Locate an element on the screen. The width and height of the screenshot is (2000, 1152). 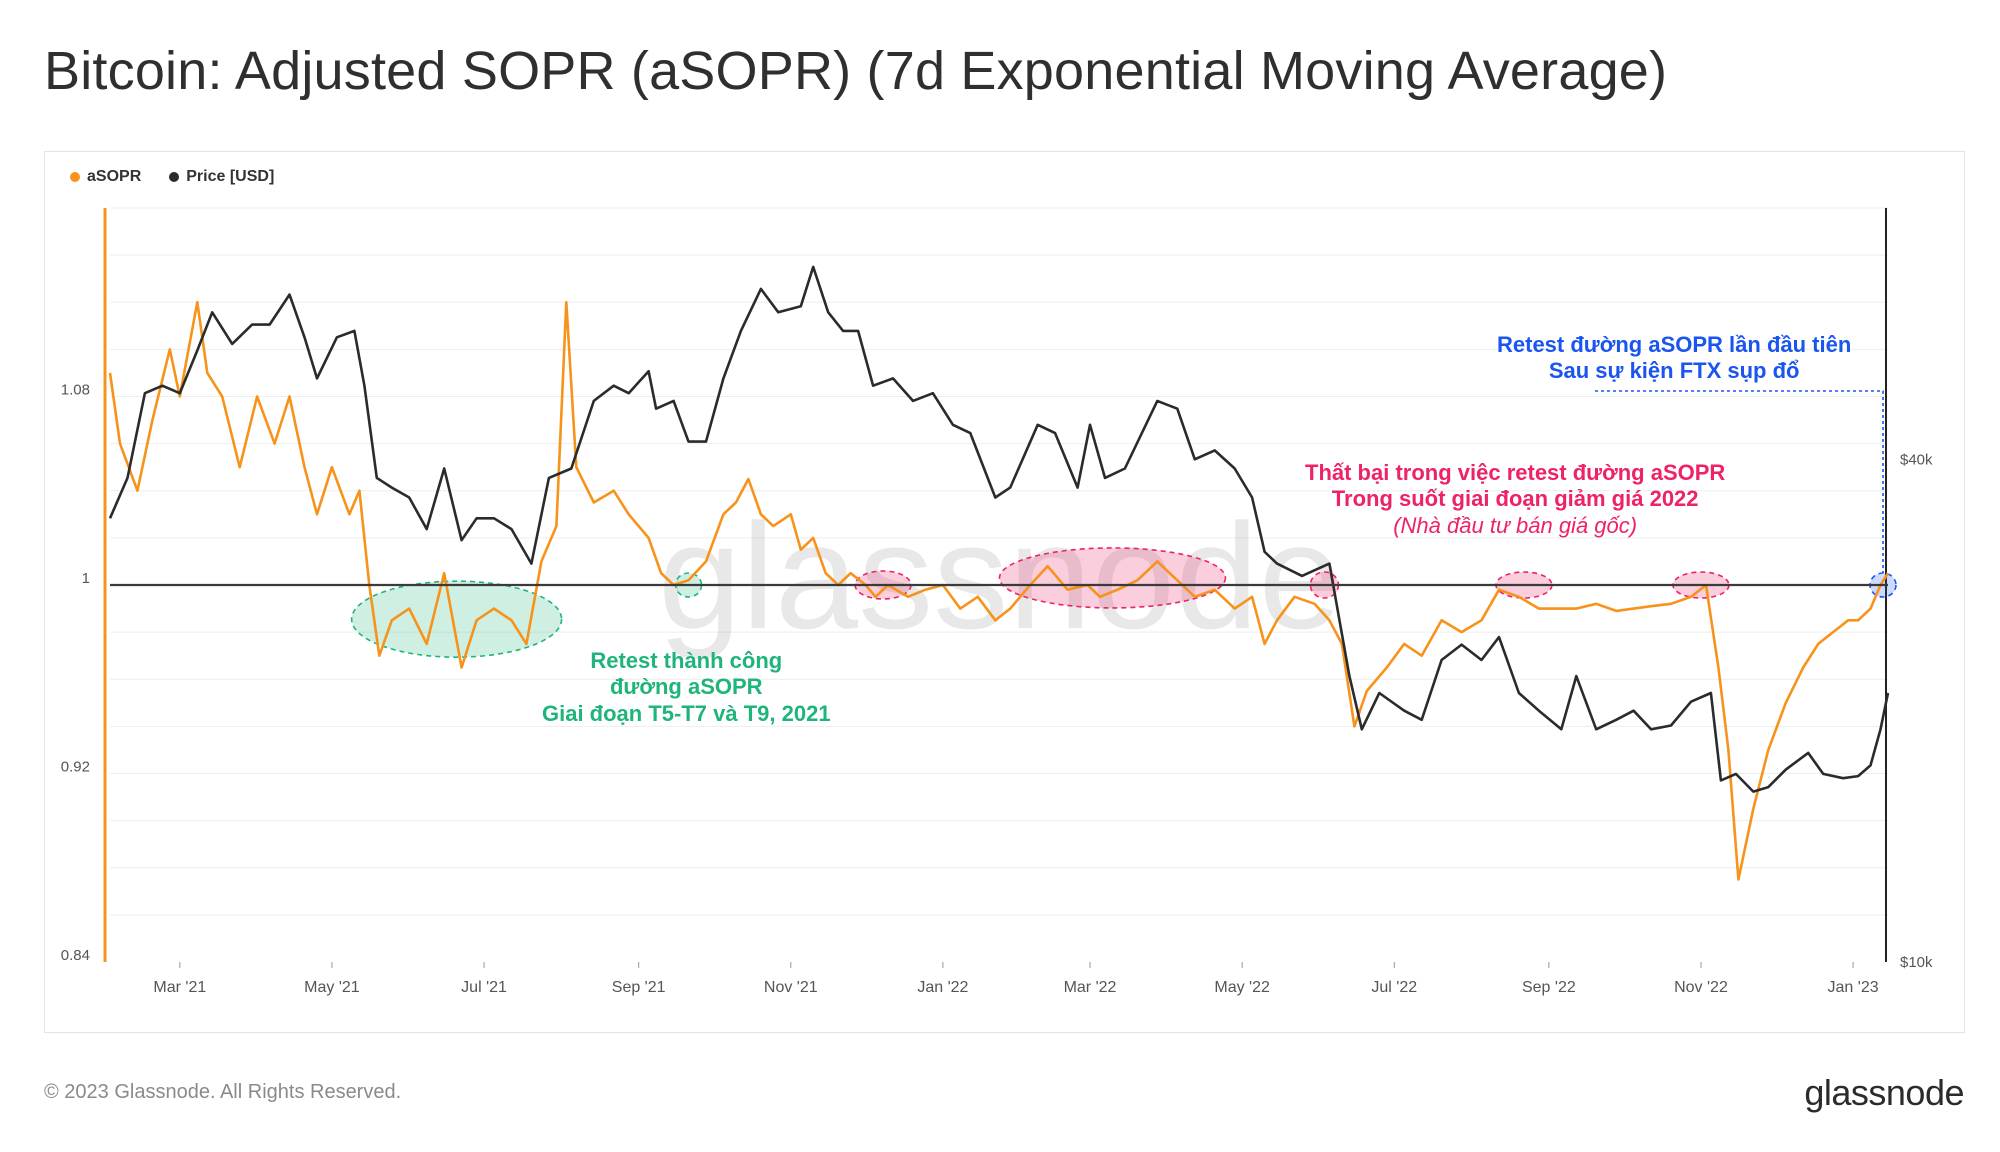
x-tick-label: Jan '22 is located at coordinates (942, 987).